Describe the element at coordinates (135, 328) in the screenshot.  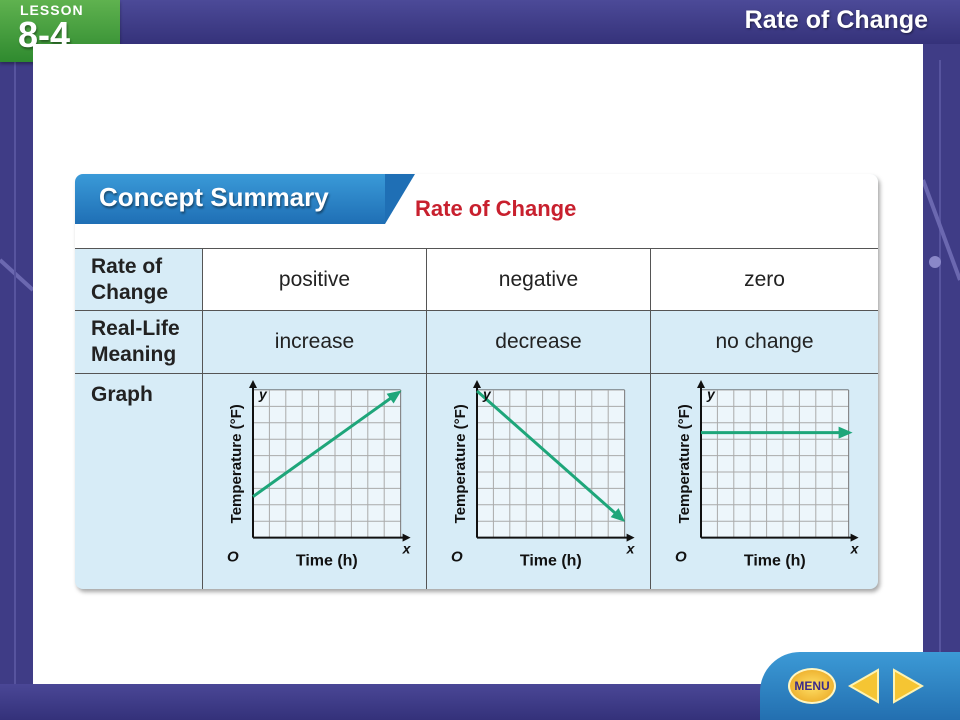
I see `row-label-line1: Real-Life` at that location.